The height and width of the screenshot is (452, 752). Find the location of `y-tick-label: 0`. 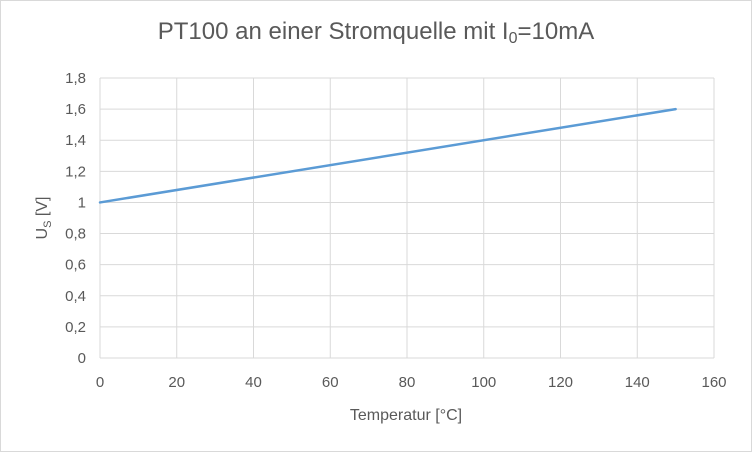

y-tick-label: 0 is located at coordinates (82, 358).